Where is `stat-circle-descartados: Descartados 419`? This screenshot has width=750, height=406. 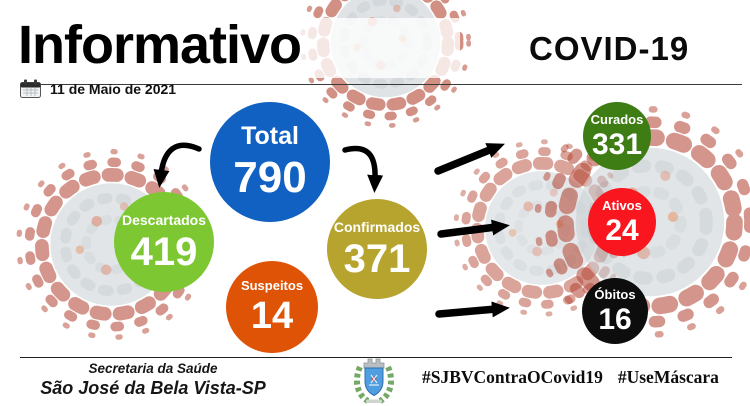
stat-circle-descartados: Descartados 419 is located at coordinates (164, 242).